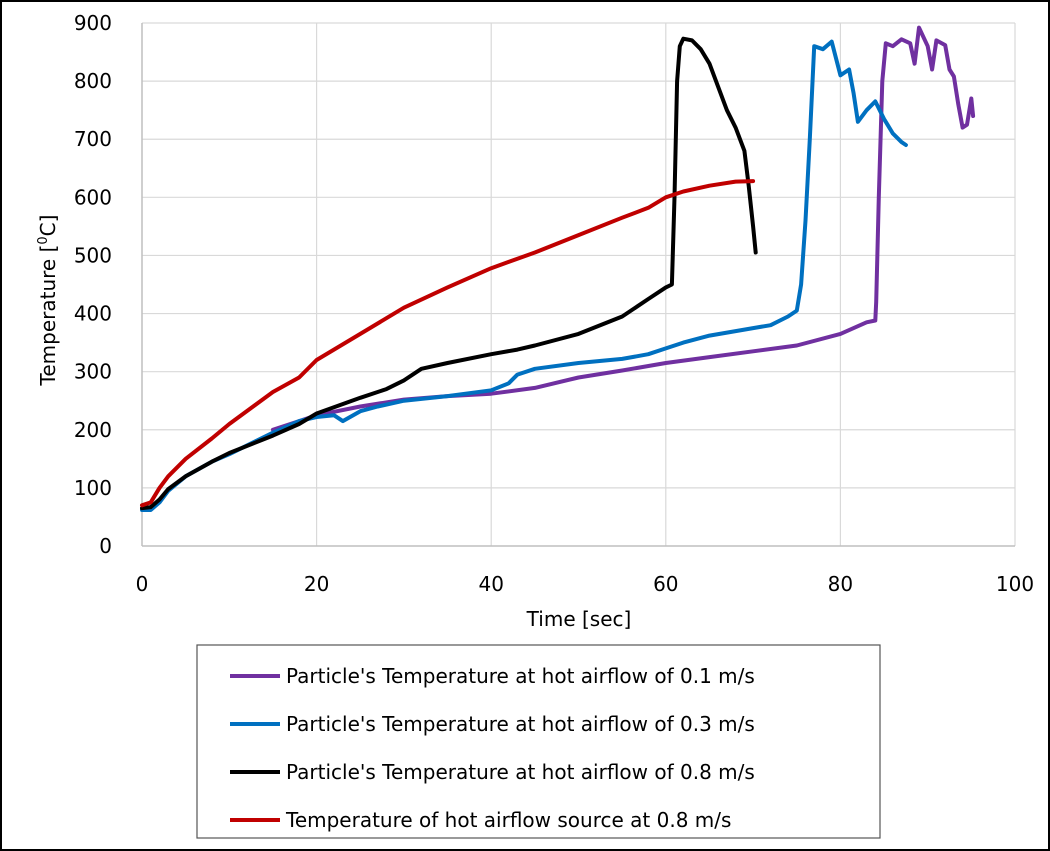  I want to click on y-tick-label: 800, so click(93, 81).